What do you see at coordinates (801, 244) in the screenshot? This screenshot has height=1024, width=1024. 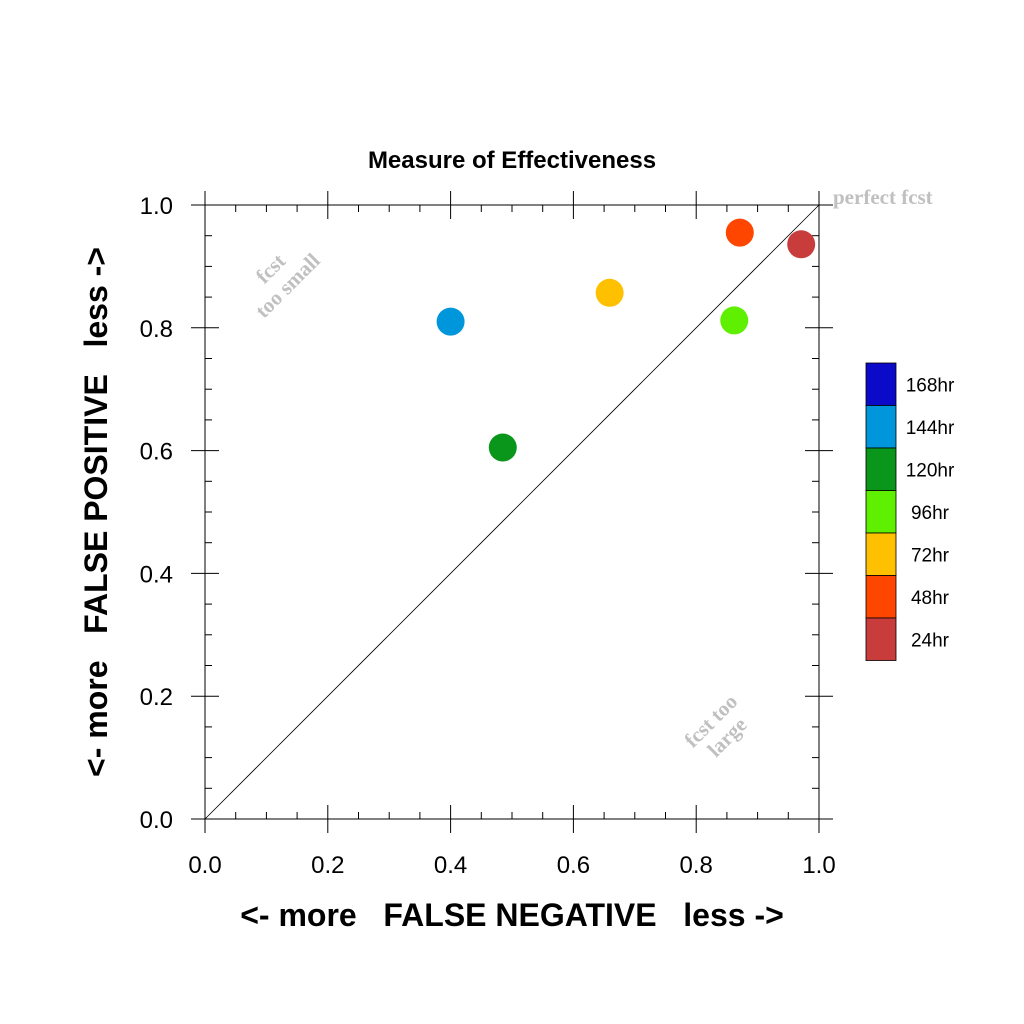 I see `data-point-24hr` at bounding box center [801, 244].